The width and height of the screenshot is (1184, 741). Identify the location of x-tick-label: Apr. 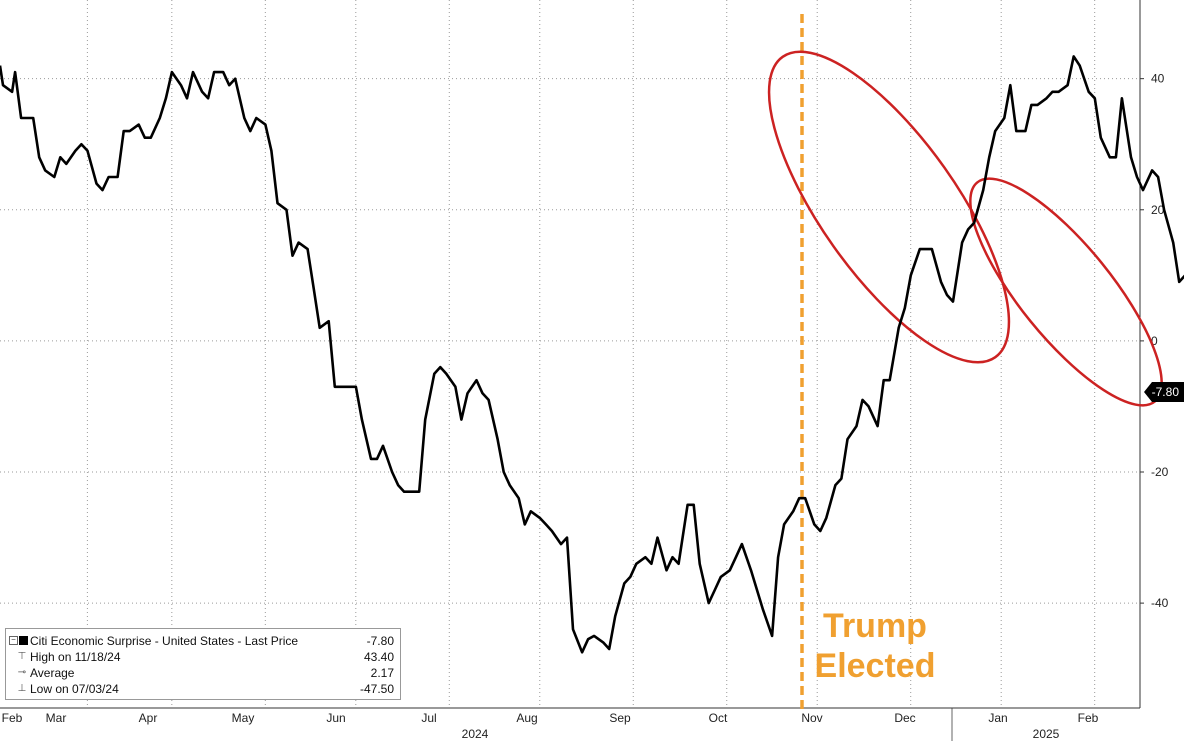
(148, 718).